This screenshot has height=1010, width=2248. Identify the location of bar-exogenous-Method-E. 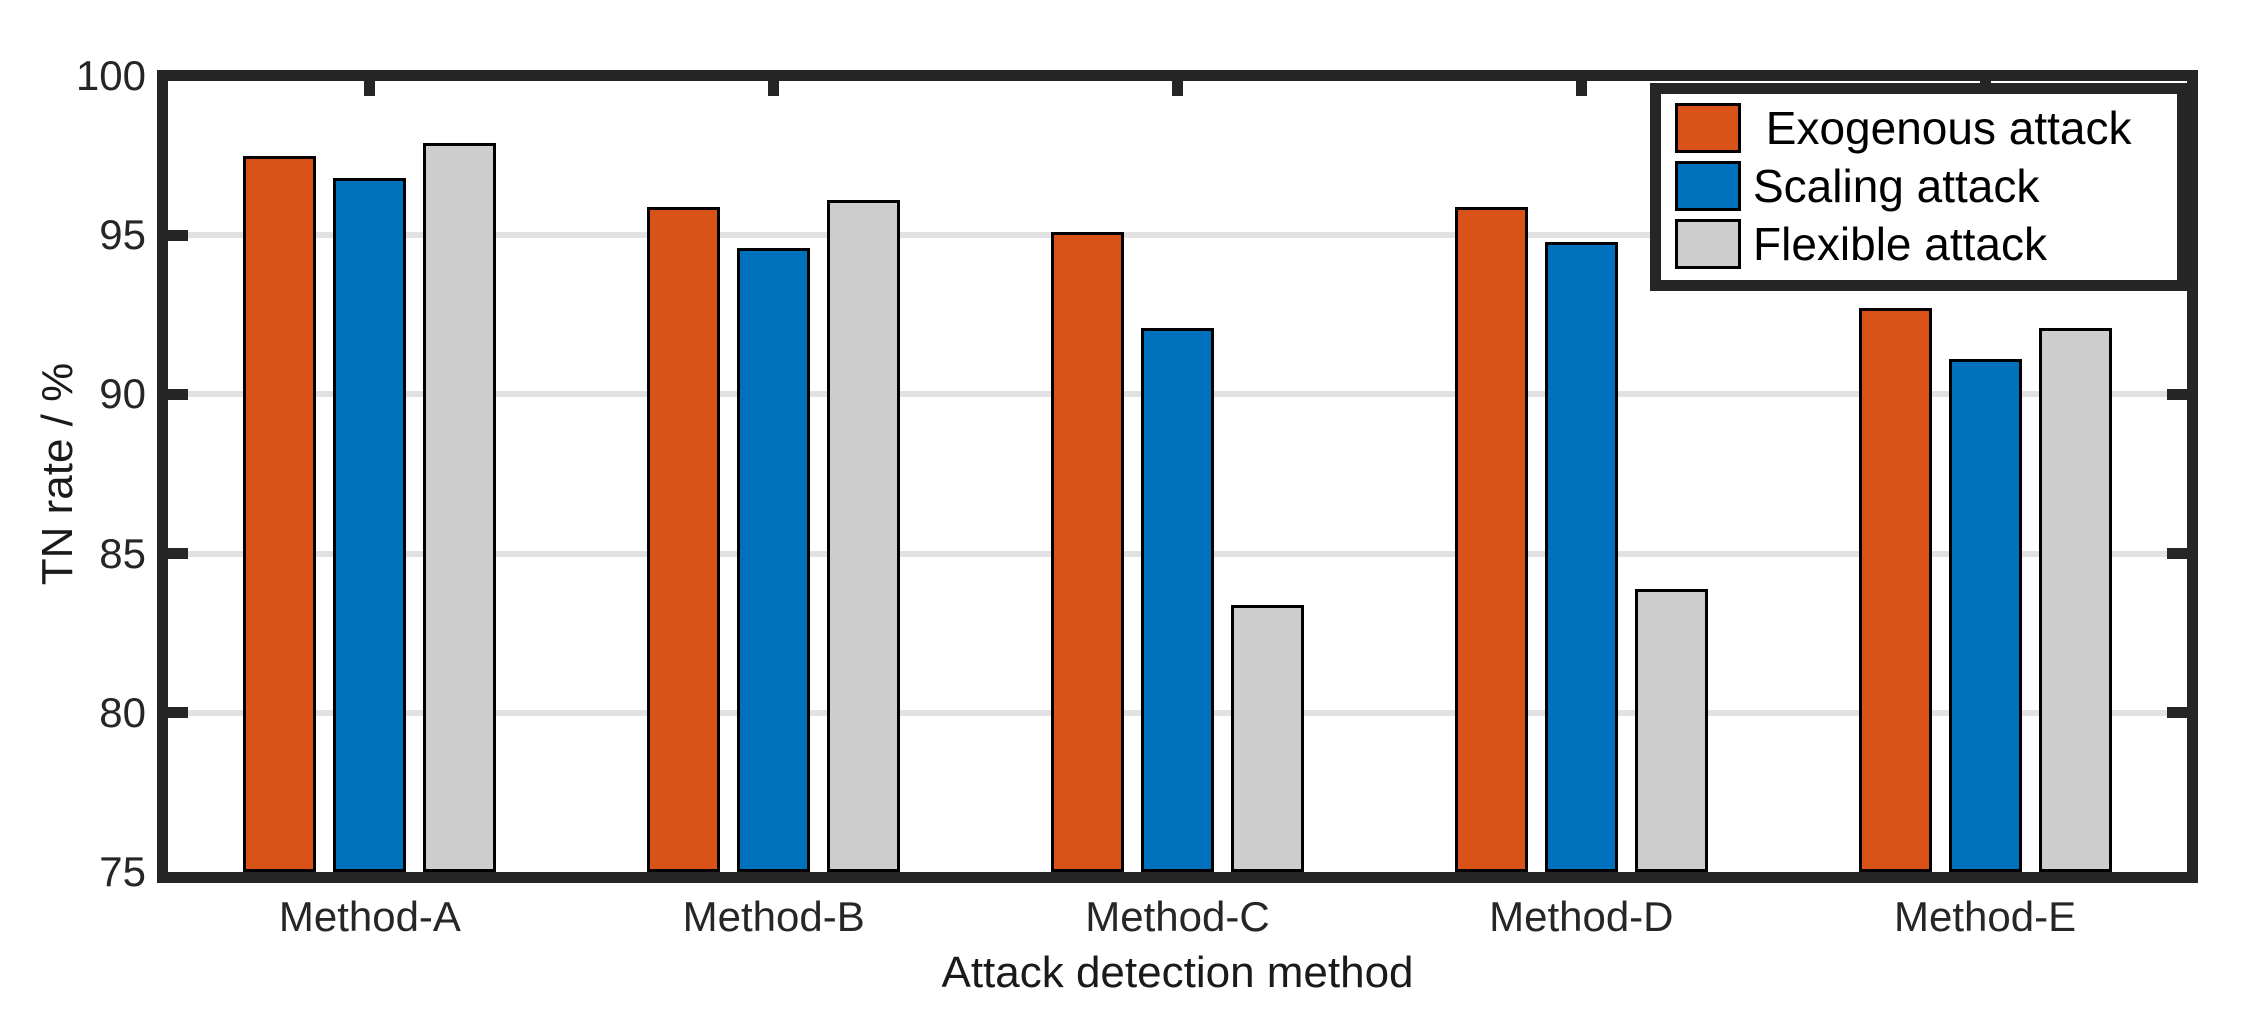
(1895, 590).